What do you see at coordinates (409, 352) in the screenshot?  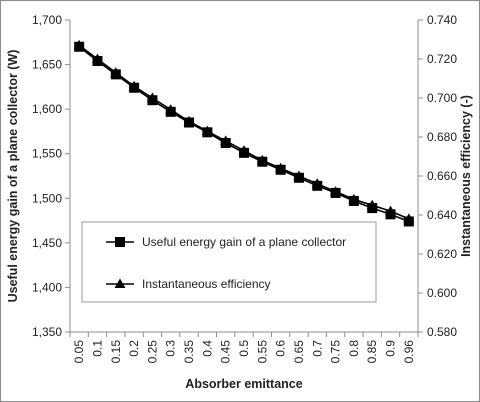 I see `x-tick-label: 0.96` at bounding box center [409, 352].